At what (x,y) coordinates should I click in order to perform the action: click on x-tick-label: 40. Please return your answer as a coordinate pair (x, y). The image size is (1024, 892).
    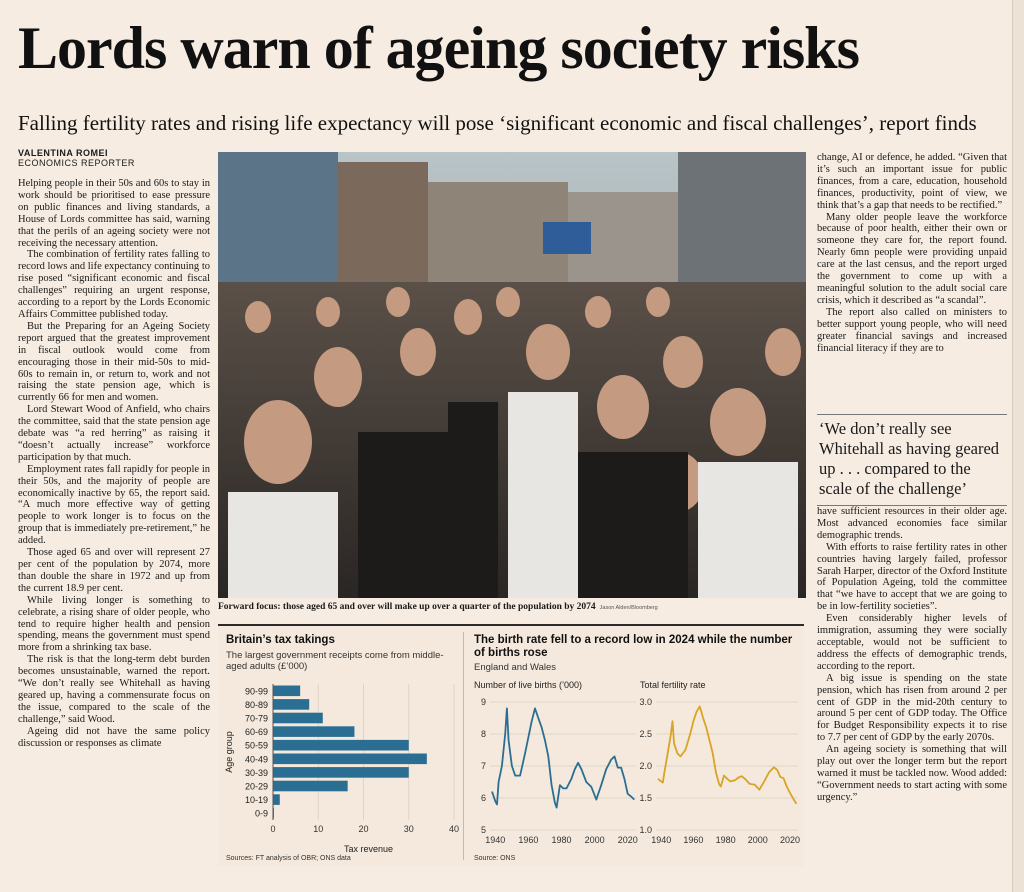
    Looking at the image, I should click on (454, 829).